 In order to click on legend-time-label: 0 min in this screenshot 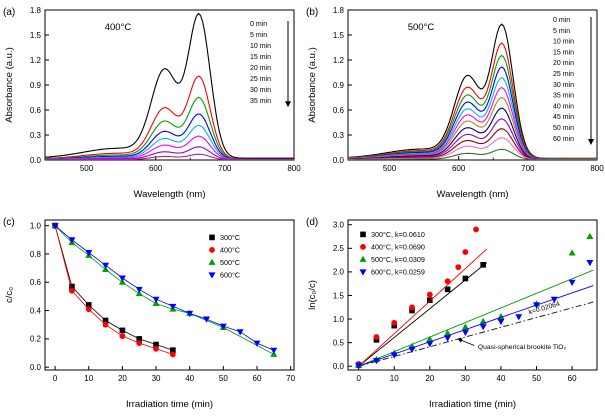, I will do `click(561, 20)`.